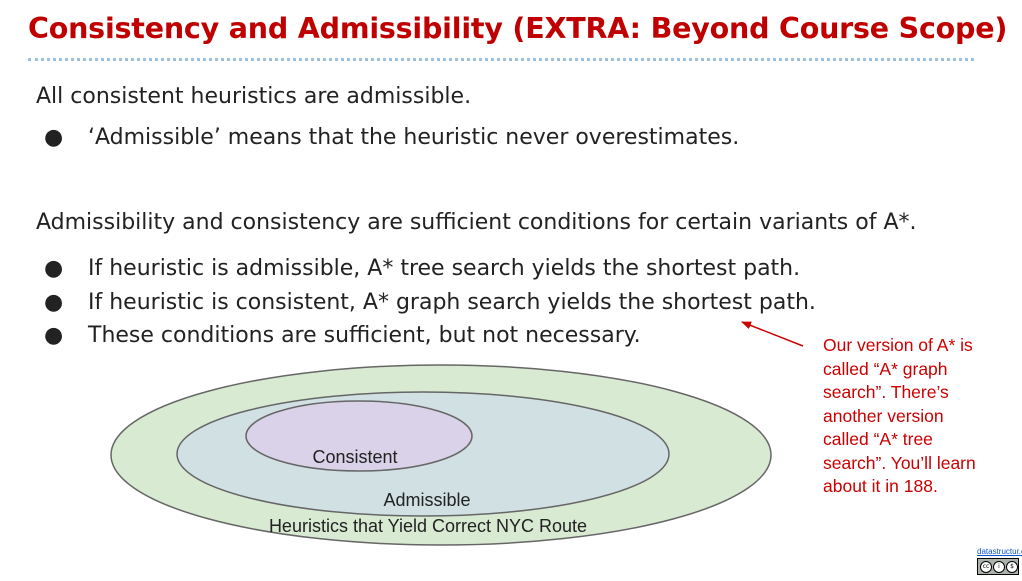  I want to click on note-line: called “A* tree, so click(878, 439).